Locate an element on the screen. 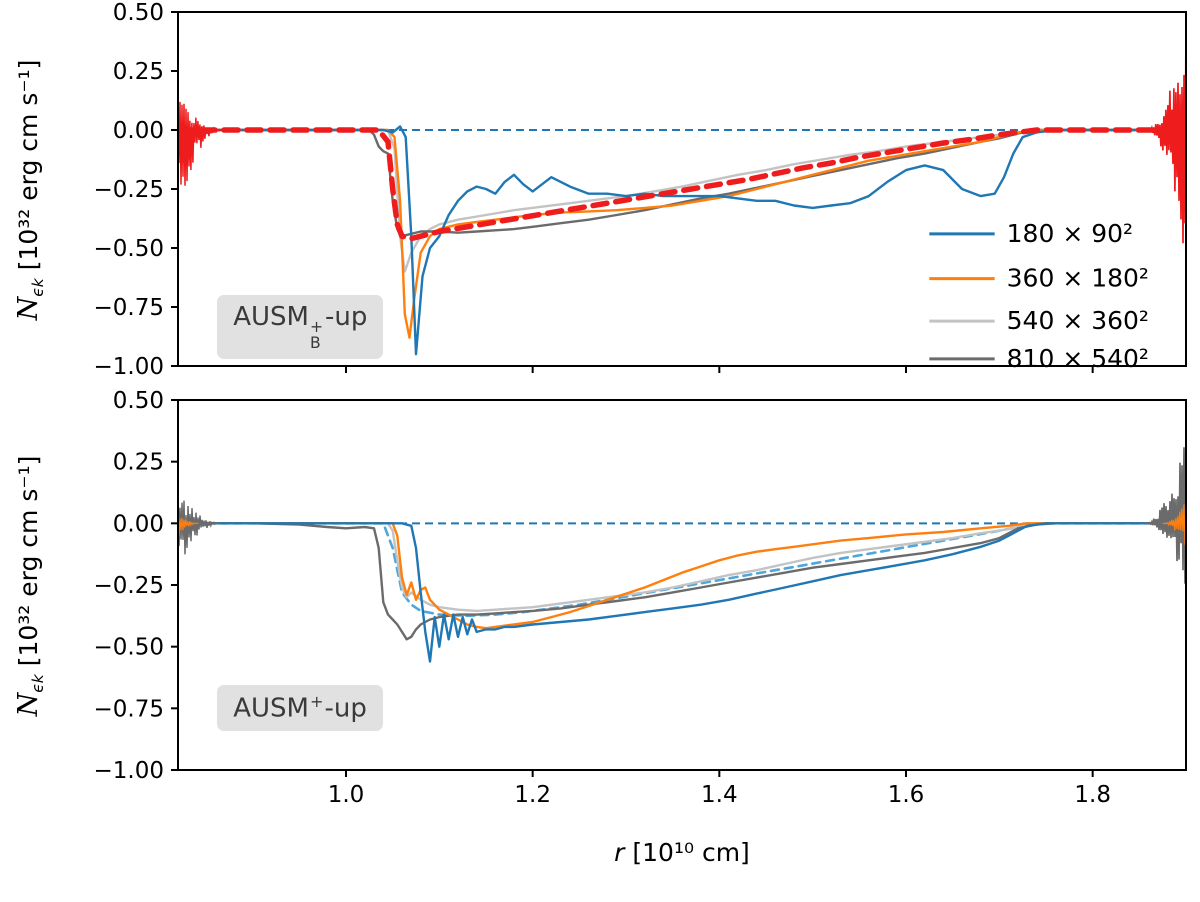  series-bottom-reference-dashed-lightblue is located at coordinates (682, 569).